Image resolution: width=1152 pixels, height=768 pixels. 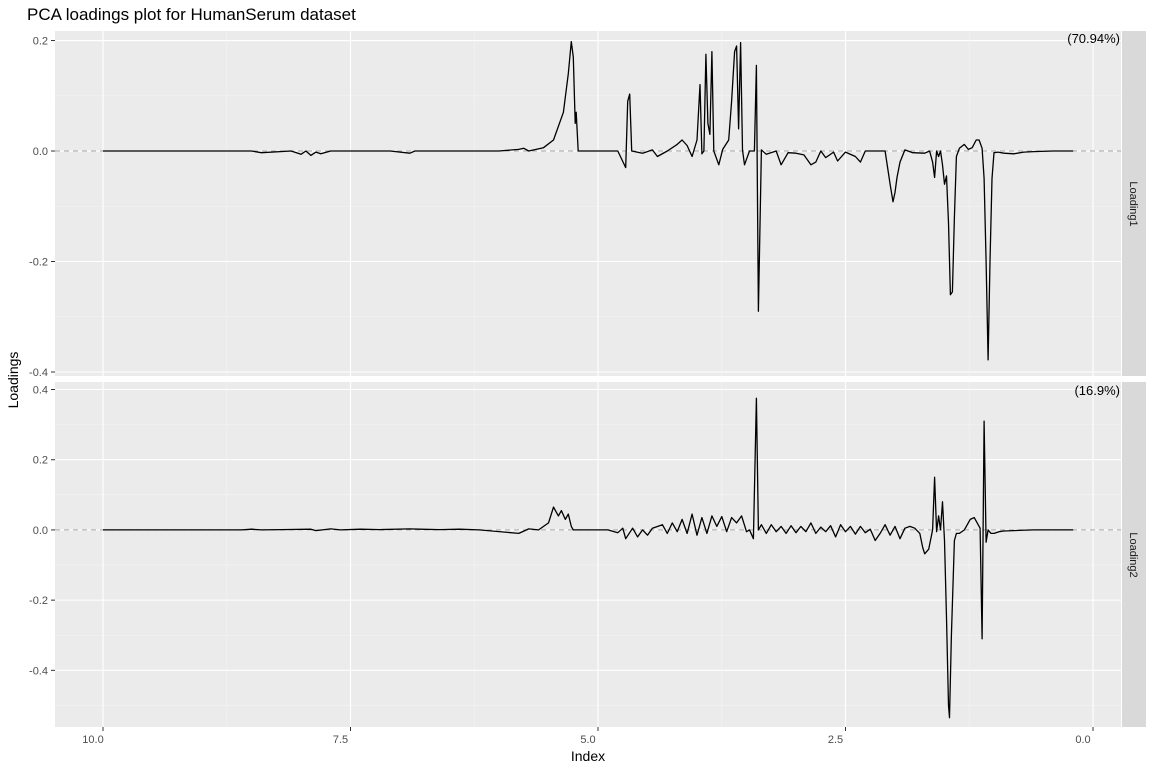 What do you see at coordinates (835, 740) in the screenshot?
I see `x-tick-label: 2.5` at bounding box center [835, 740].